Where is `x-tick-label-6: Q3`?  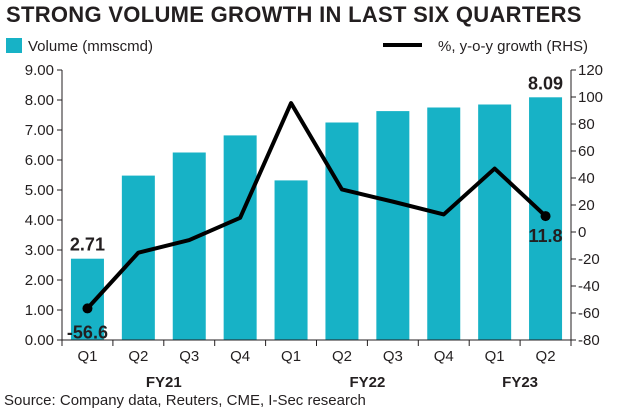 x-tick-label-6: Q3 is located at coordinates (393, 356).